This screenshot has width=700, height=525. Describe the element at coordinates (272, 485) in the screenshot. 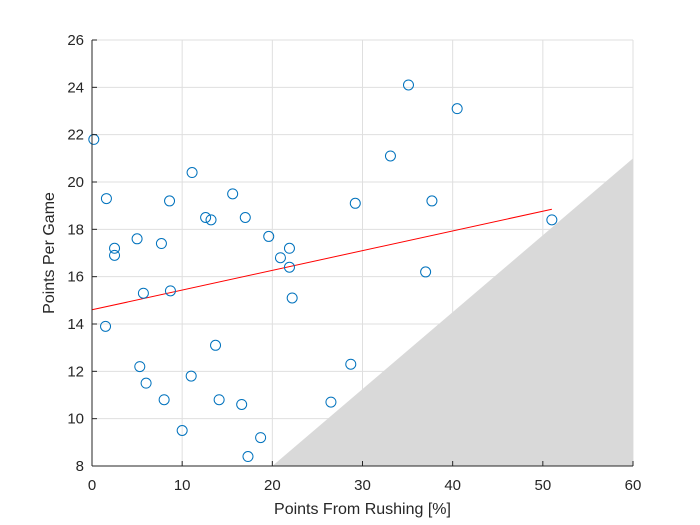

I see `x-tick-label: 20` at that location.